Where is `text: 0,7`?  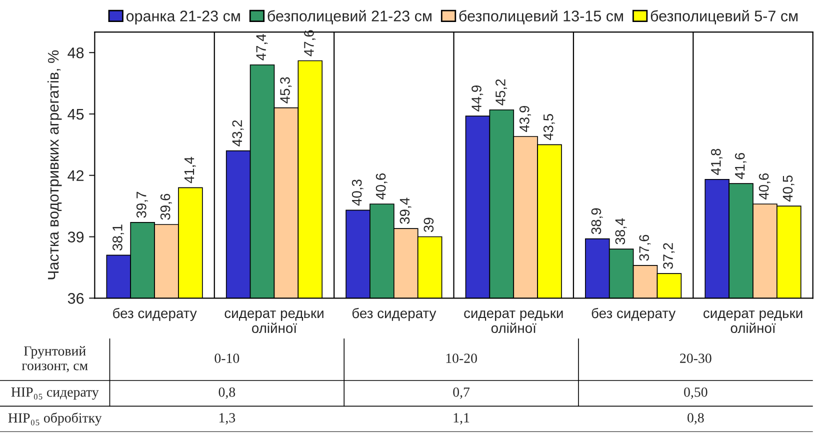
text: 0,7 is located at coordinates (461, 393).